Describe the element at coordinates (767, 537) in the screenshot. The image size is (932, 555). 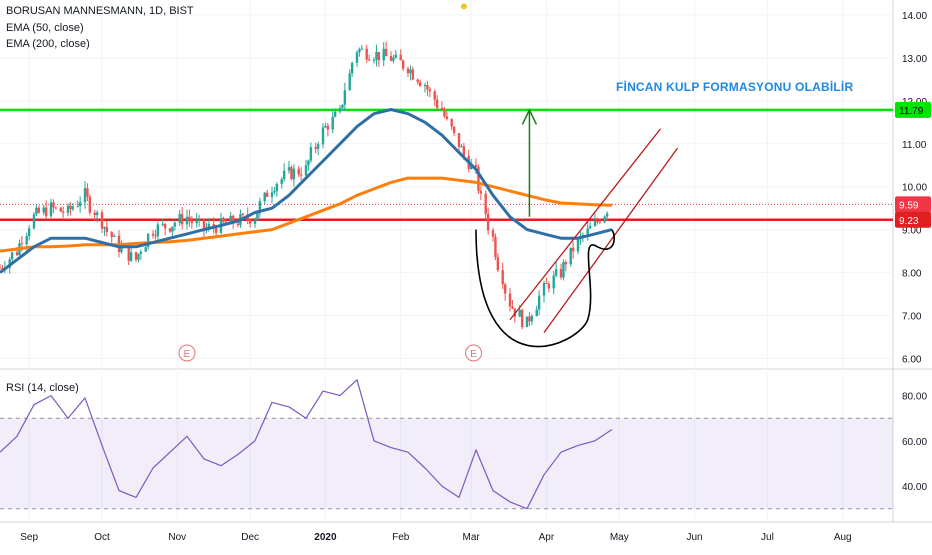
I see `time-tick-label: Jul` at that location.